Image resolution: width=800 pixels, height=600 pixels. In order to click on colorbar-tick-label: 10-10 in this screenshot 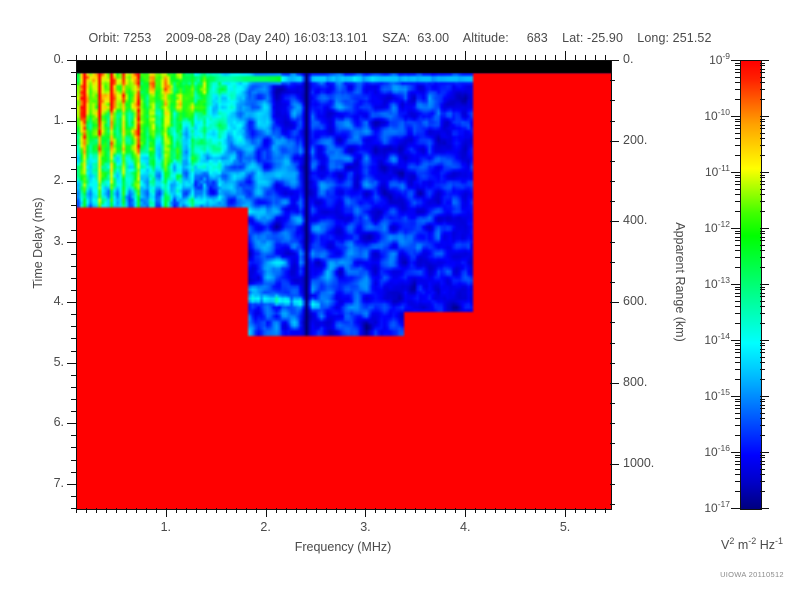, I will do `click(717, 115)`.